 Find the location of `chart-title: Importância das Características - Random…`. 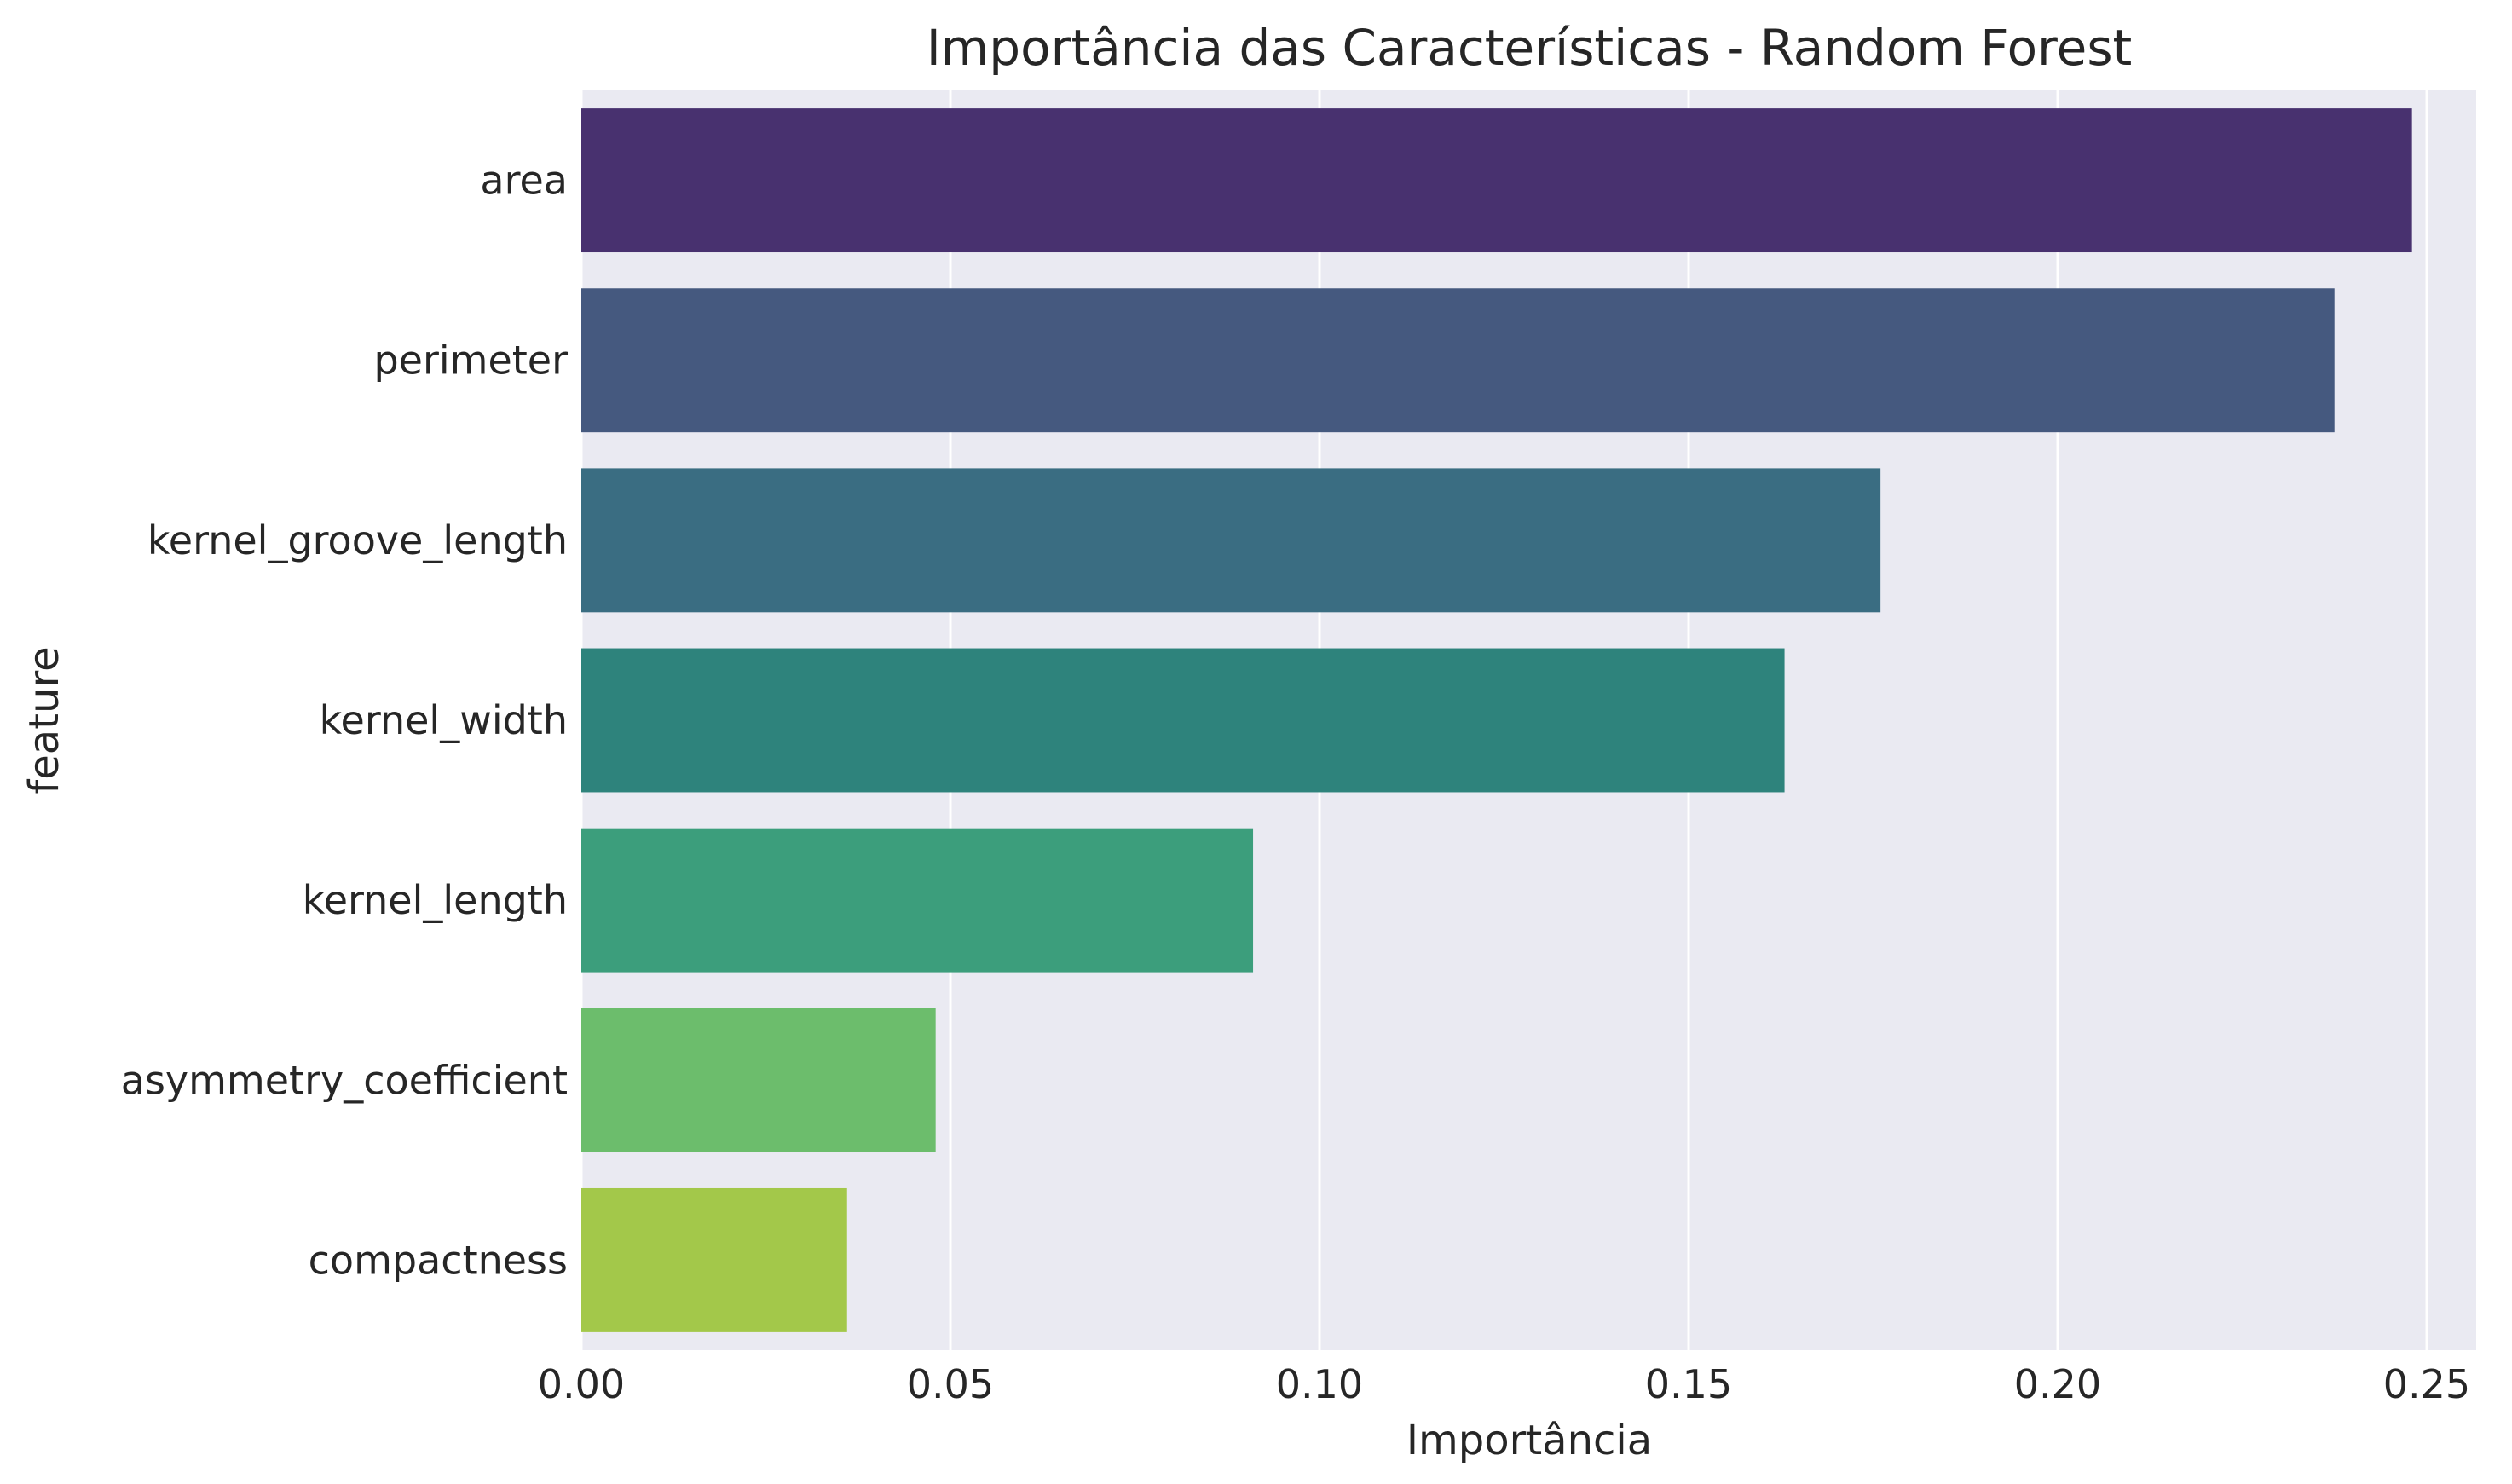

chart-title: Importância das Características - Random… is located at coordinates (1530, 48).